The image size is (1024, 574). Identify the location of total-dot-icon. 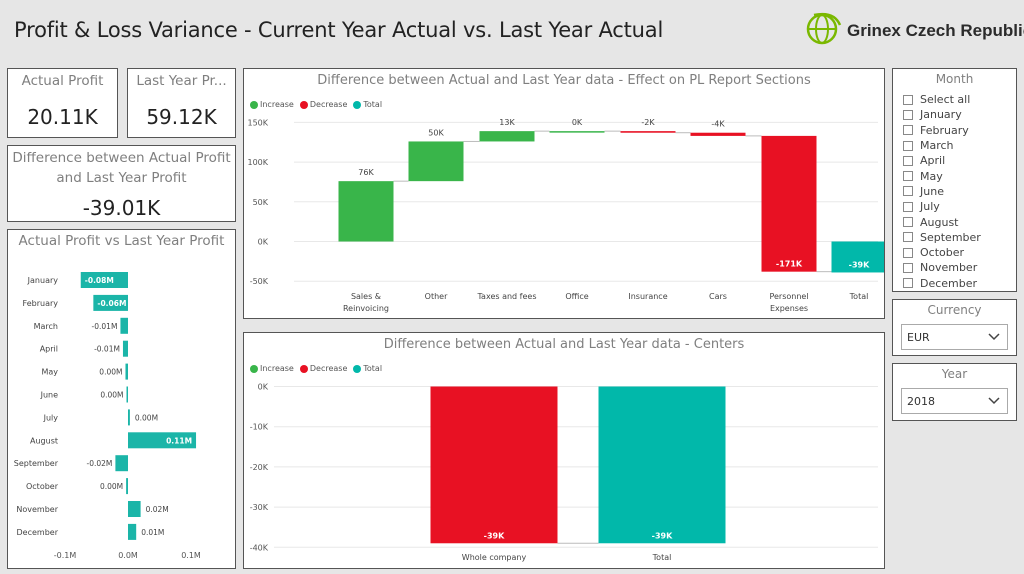
(357, 368).